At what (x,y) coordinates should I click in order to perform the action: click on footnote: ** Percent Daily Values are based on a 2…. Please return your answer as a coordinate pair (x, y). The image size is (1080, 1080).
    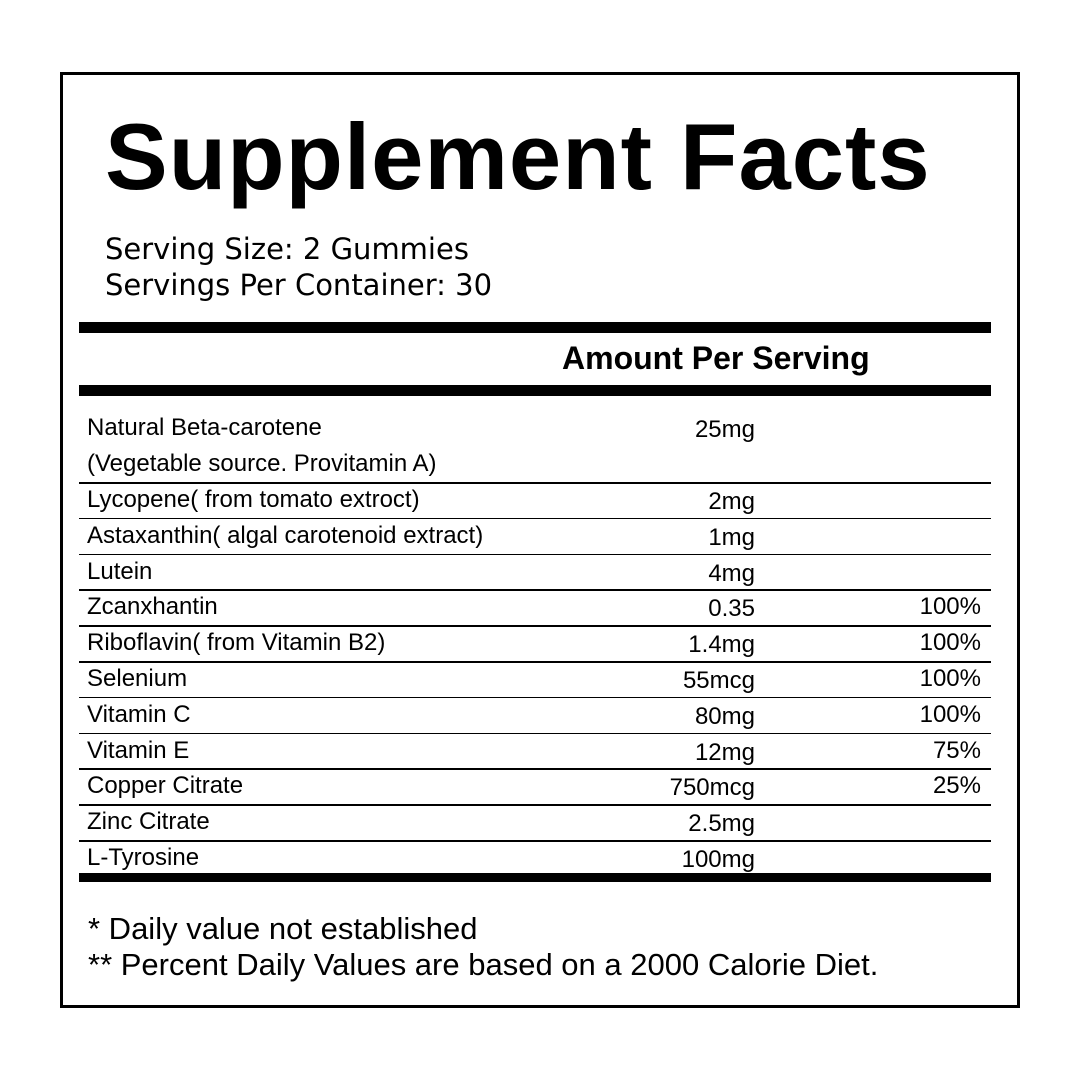
    Looking at the image, I should click on (483, 964).